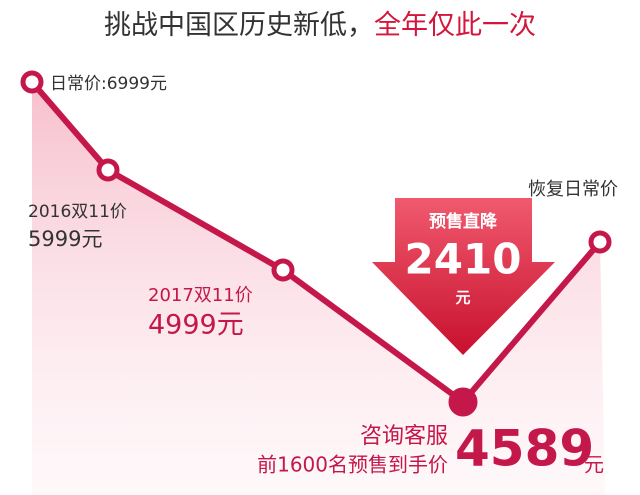 The width and height of the screenshot is (640, 495). Describe the element at coordinates (463, 221) in the screenshot. I see `badge-title: 预售直降` at that location.